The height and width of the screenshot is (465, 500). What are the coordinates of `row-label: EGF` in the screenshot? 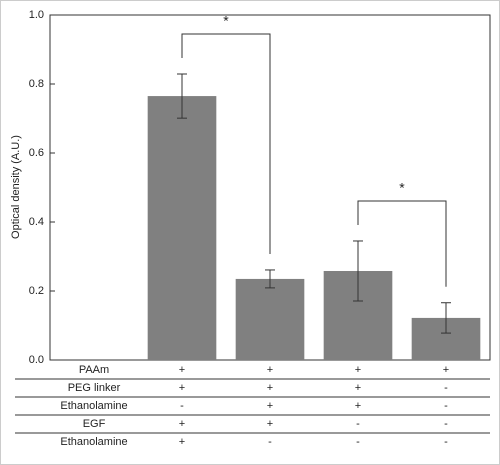 It's located at (94, 424).